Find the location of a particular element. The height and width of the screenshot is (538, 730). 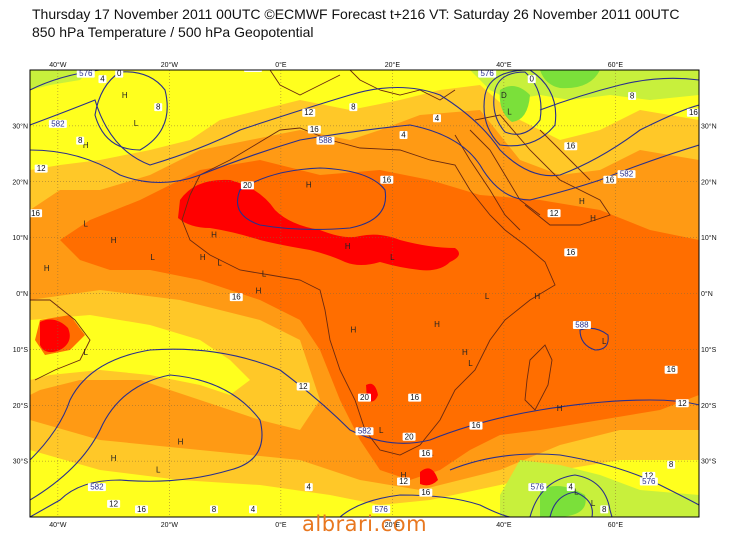

lat-tick-label-right: 10°S is located at coordinates (709, 350).